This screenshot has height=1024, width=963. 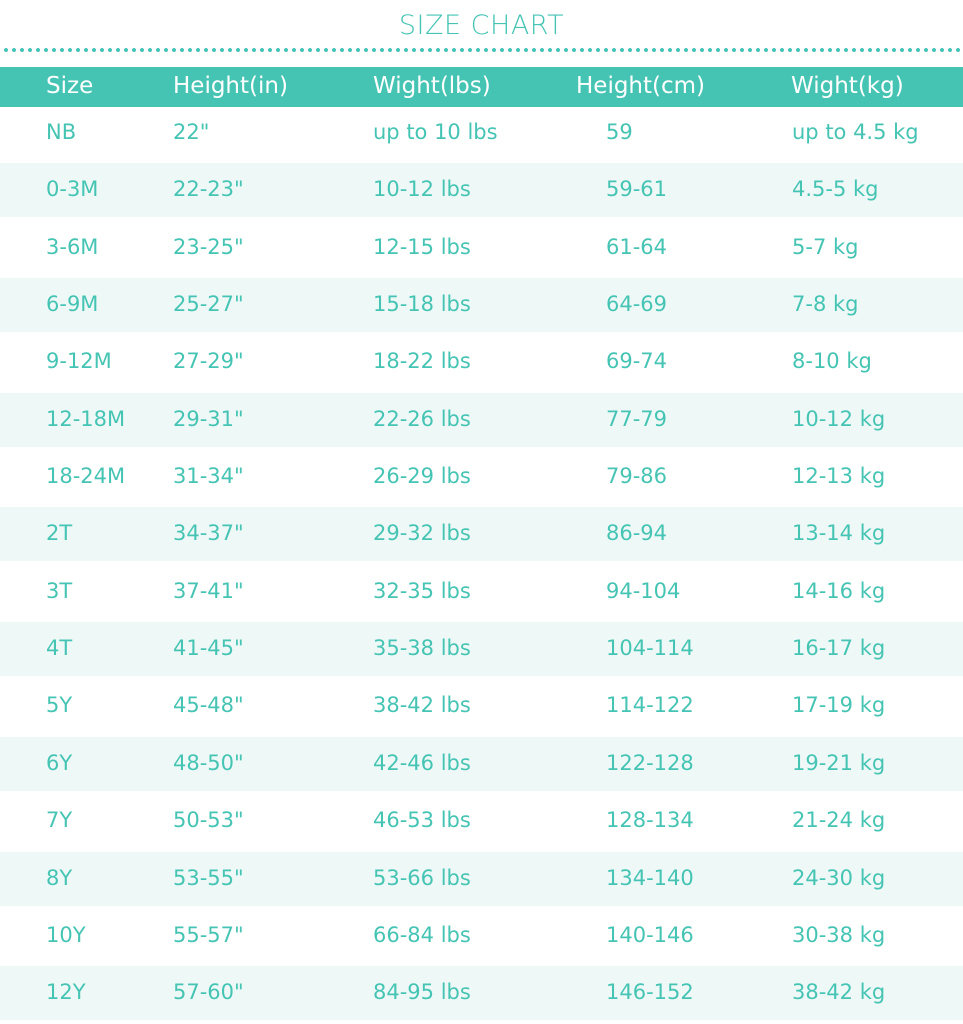 What do you see at coordinates (481, 362) in the screenshot?
I see `table-row: 9-12M 27-29" 18-22 lbs 69-74 8-10 kg` at bounding box center [481, 362].